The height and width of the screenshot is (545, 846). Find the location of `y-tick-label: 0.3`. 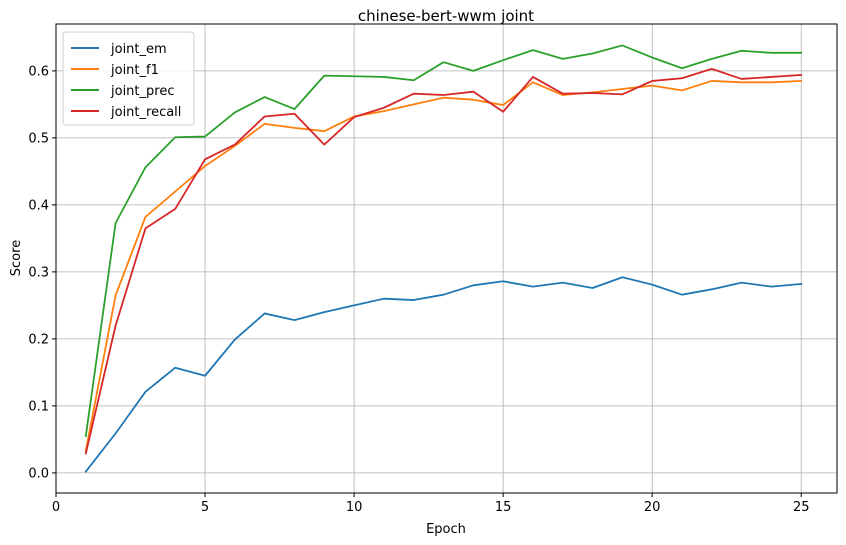

y-tick-label: 0.3 is located at coordinates (38, 272).